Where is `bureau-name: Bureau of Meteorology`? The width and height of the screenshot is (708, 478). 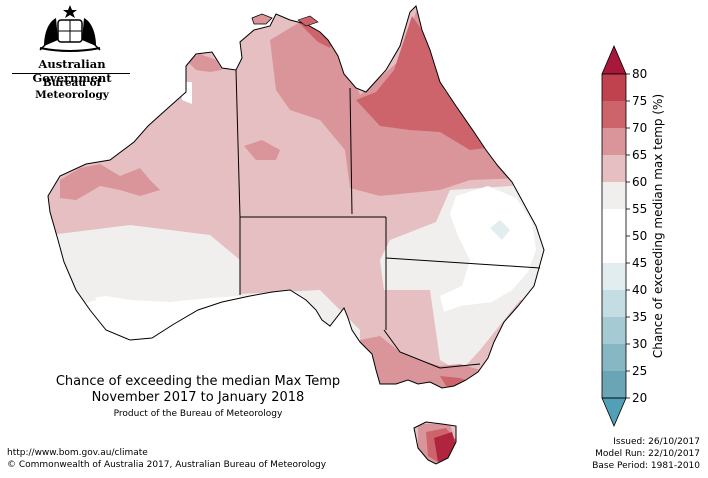 bureau-name: Bureau of Meteorology is located at coordinates (72, 89).